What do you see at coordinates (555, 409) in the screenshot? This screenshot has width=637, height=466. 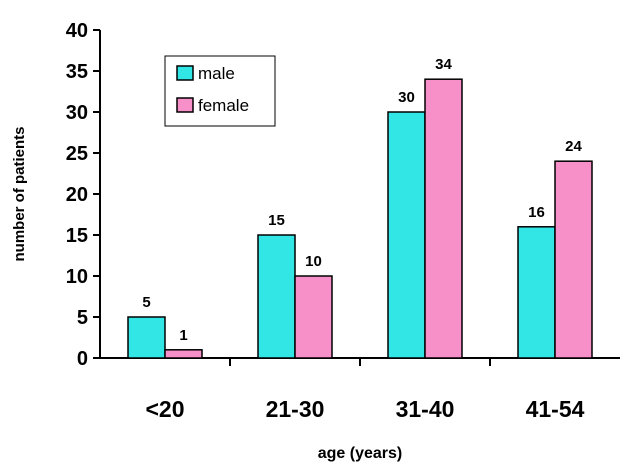 I see `x-tick-label: 41-54` at bounding box center [555, 409].